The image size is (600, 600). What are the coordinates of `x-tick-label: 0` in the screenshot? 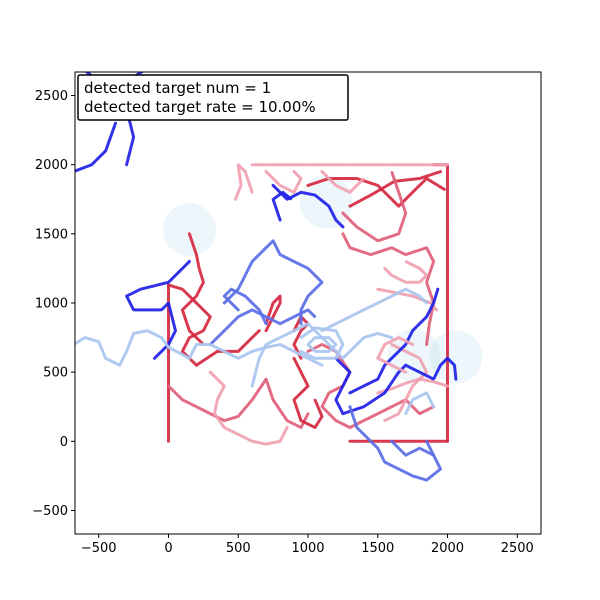 It's located at (168, 548).